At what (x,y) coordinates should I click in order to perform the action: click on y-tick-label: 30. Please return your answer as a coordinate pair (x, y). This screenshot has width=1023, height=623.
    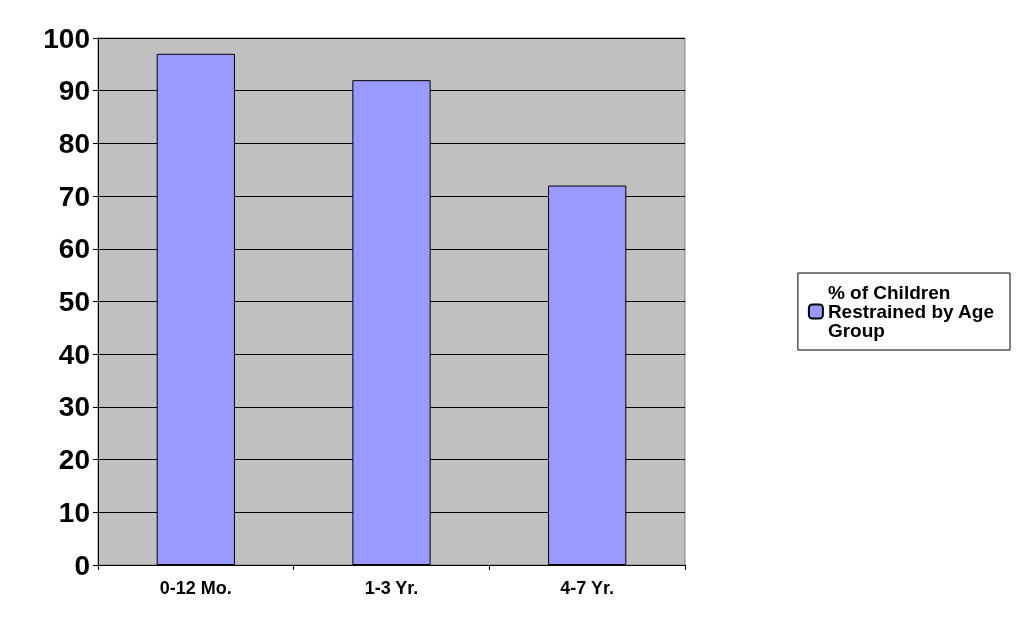
    Looking at the image, I should click on (74, 407).